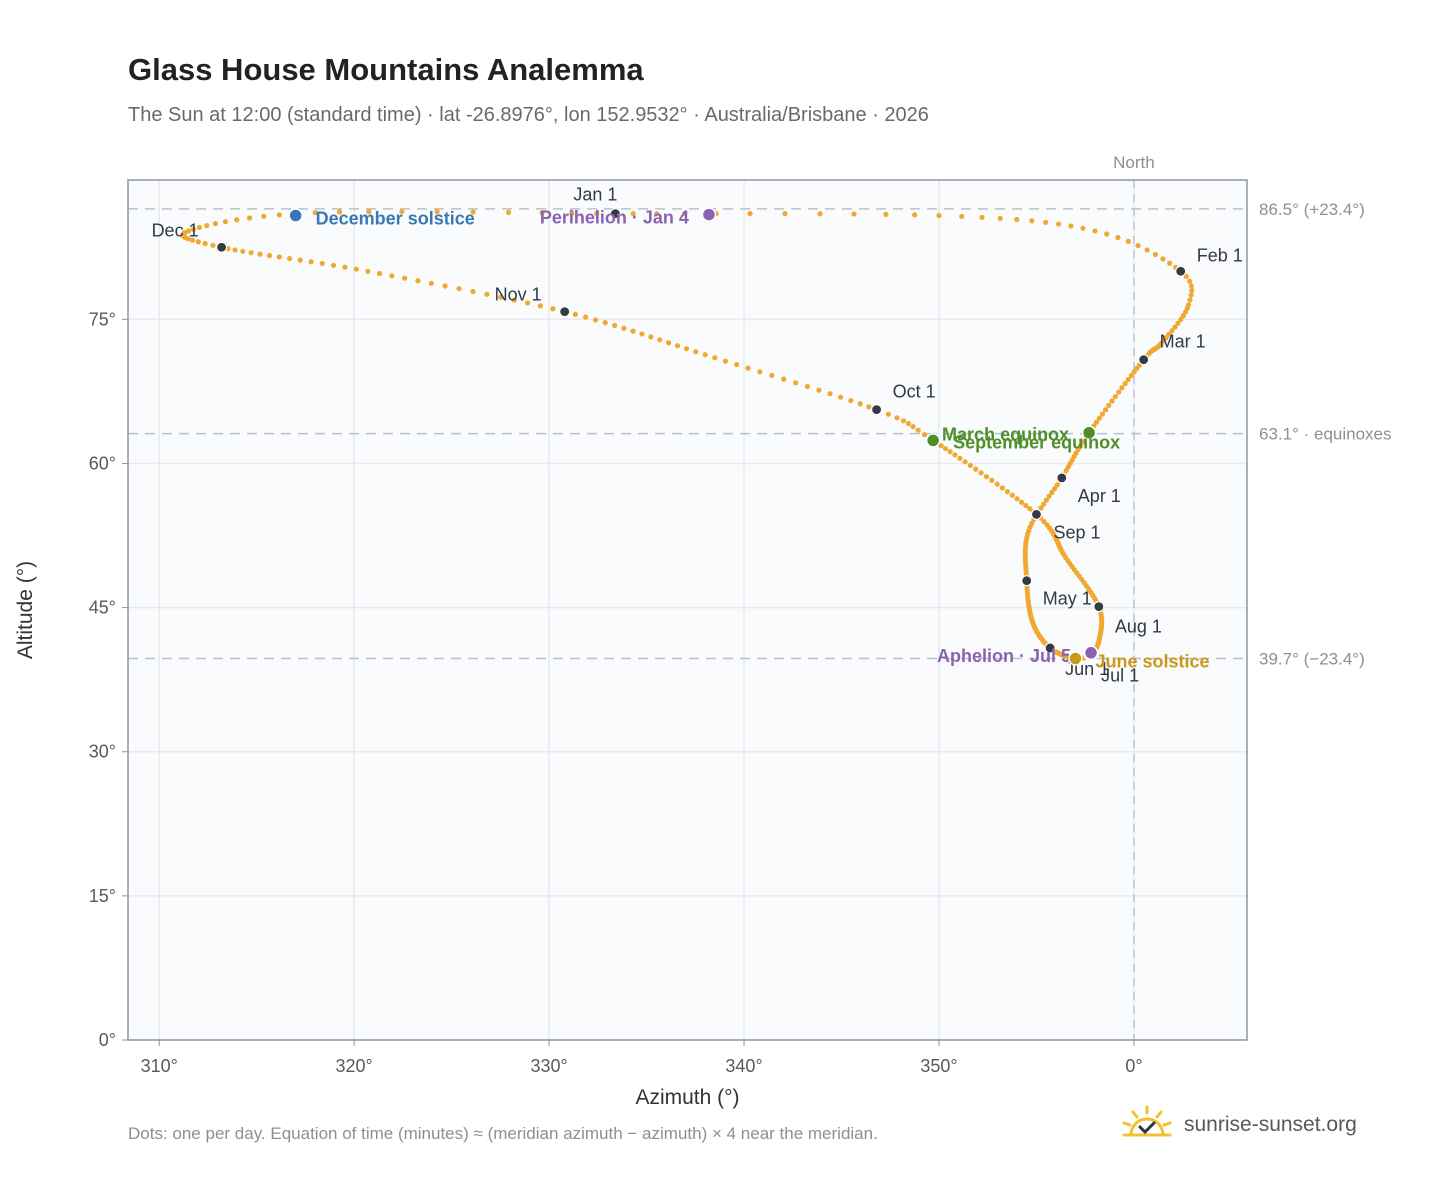 This screenshot has width=1448, height=1188. Describe the element at coordinates (1076, 532) in the screenshot. I see `month-marker-label: Sep 1` at that location.